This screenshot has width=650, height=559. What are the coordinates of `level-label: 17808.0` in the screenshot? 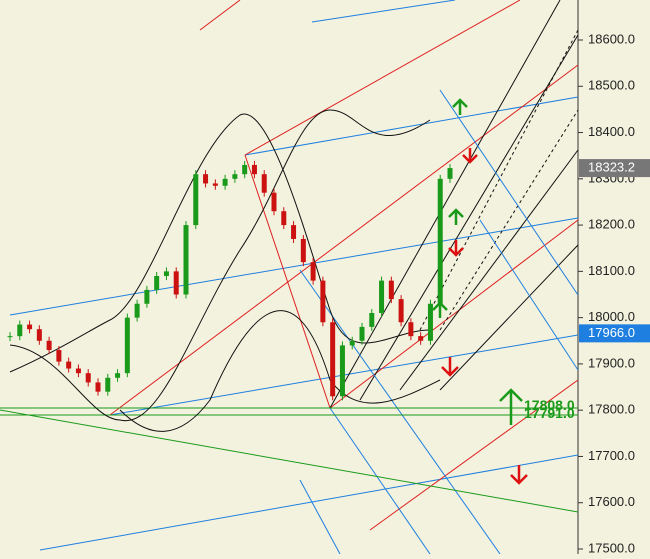 It's located at (549, 405).